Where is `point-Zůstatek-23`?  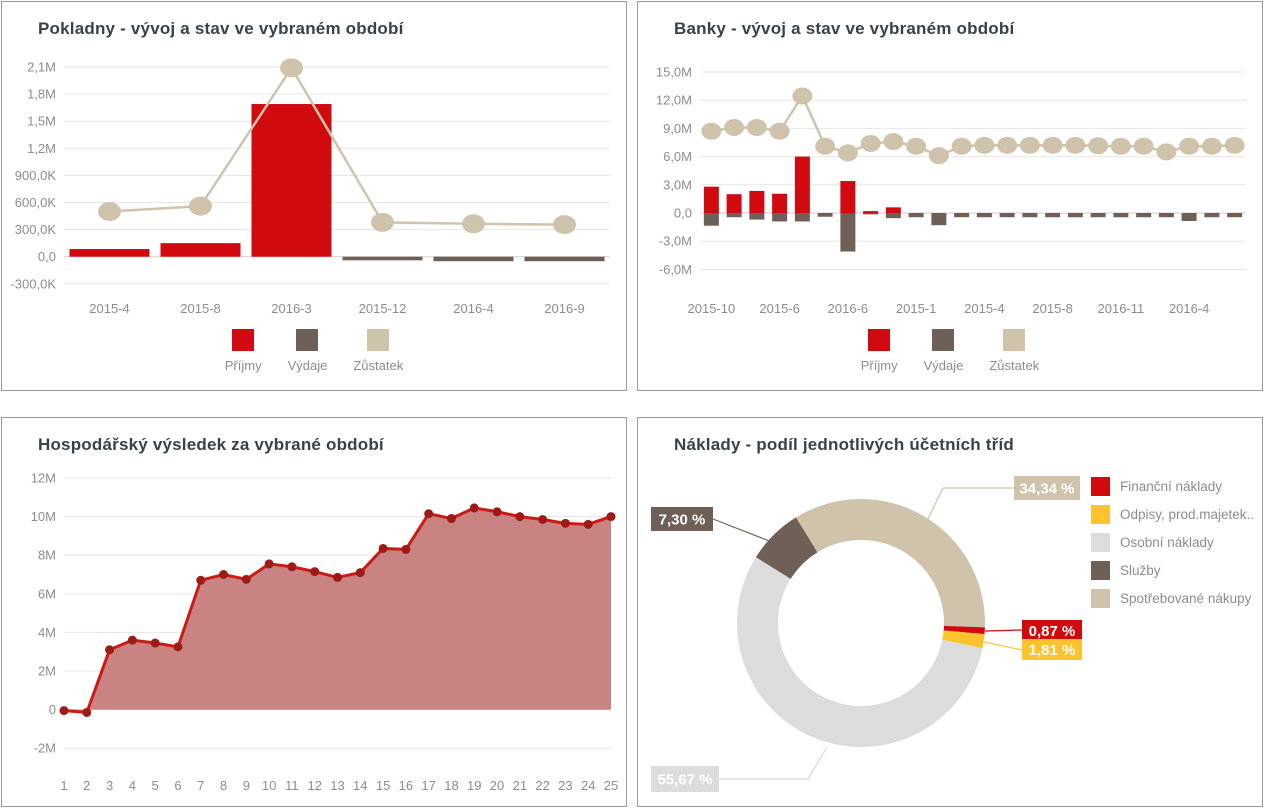
point-Zůstatek-23 is located at coordinates (1234, 145).